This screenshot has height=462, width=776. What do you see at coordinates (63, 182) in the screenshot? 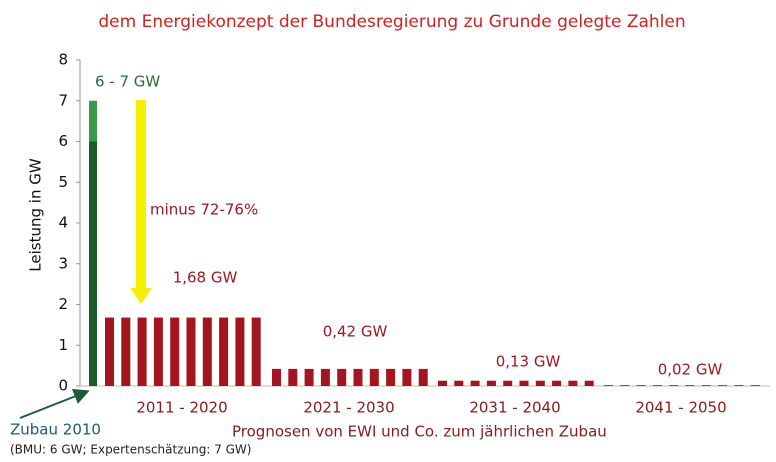
I see `y-tick-label: 5` at bounding box center [63, 182].